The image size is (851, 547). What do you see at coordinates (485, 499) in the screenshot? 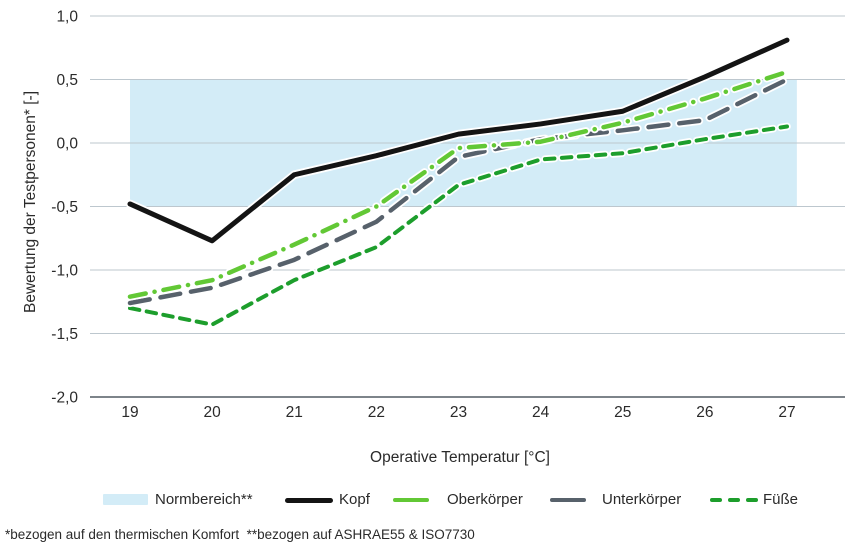
I see `legend-label-oberkörper: Oberkörper` at bounding box center [485, 499].